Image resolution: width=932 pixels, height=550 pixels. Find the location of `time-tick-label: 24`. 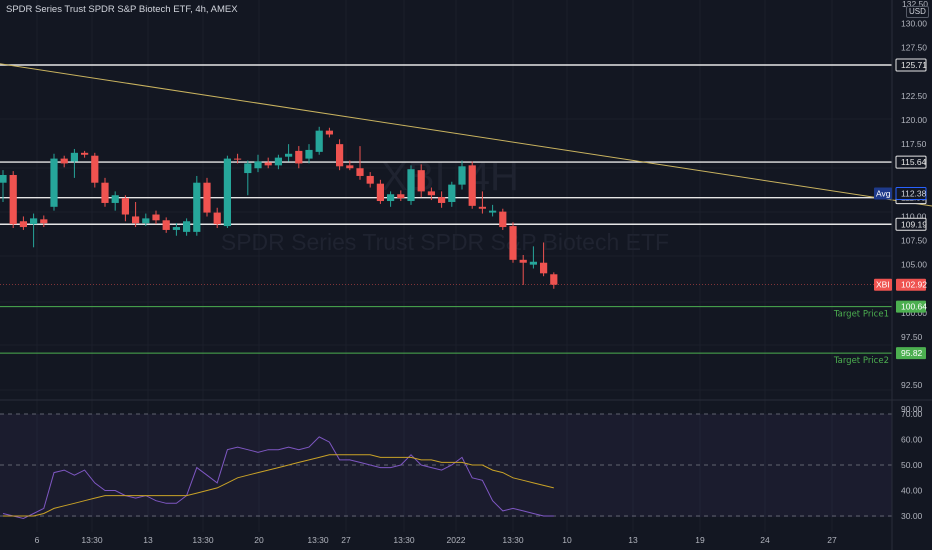

time-tick-label: 24 is located at coordinates (765, 540).